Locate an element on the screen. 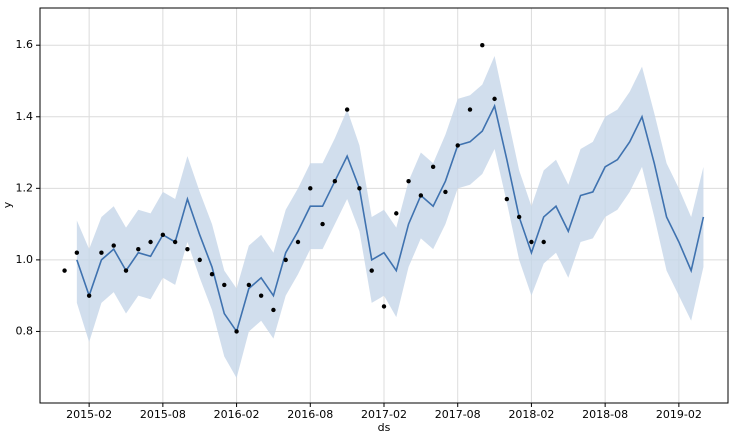  y-tick-label: 1.0 is located at coordinates (25, 259).